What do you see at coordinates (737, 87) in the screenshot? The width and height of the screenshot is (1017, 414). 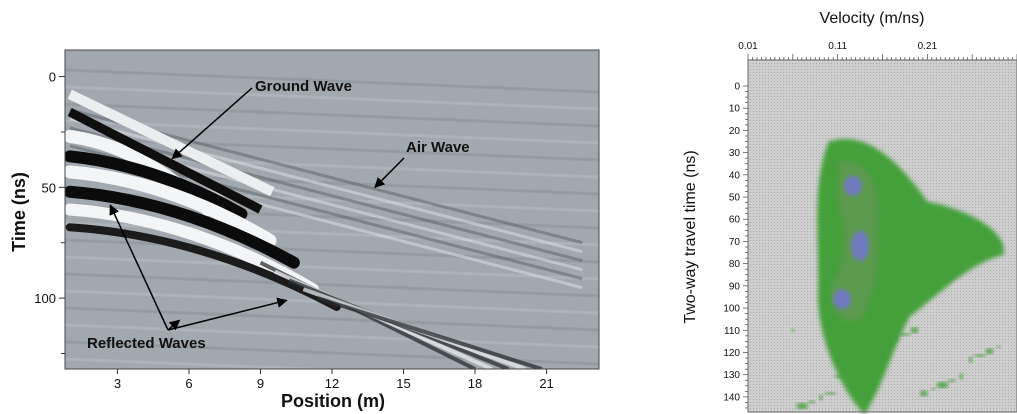 I see `right-y-tick-label: 0` at bounding box center [737, 87].